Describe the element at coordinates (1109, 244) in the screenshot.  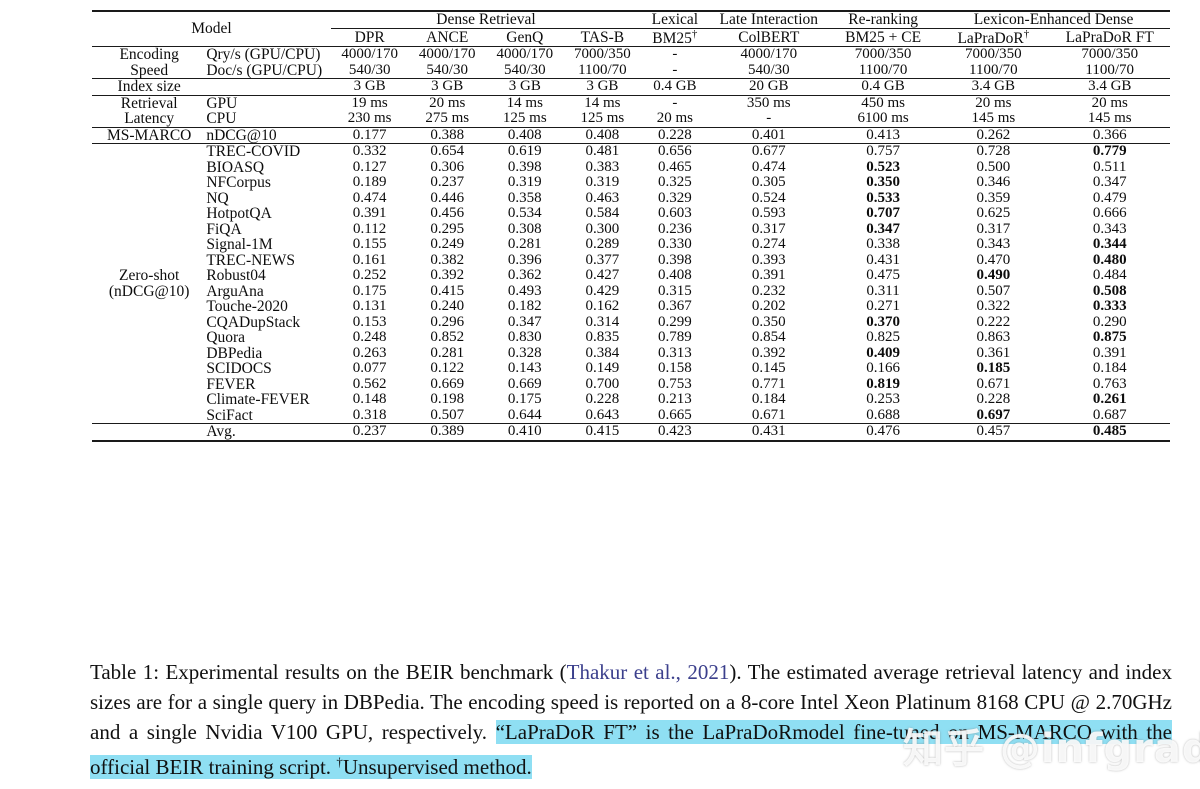
I see `table-cell: 0.344` at that location.